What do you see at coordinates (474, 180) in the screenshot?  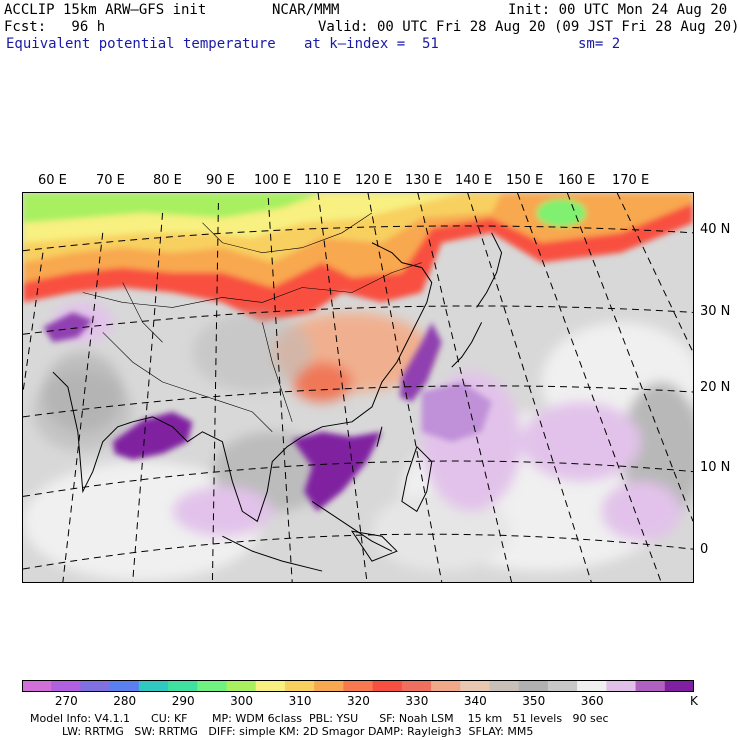 I see `lon-label: 140 E` at bounding box center [474, 180].